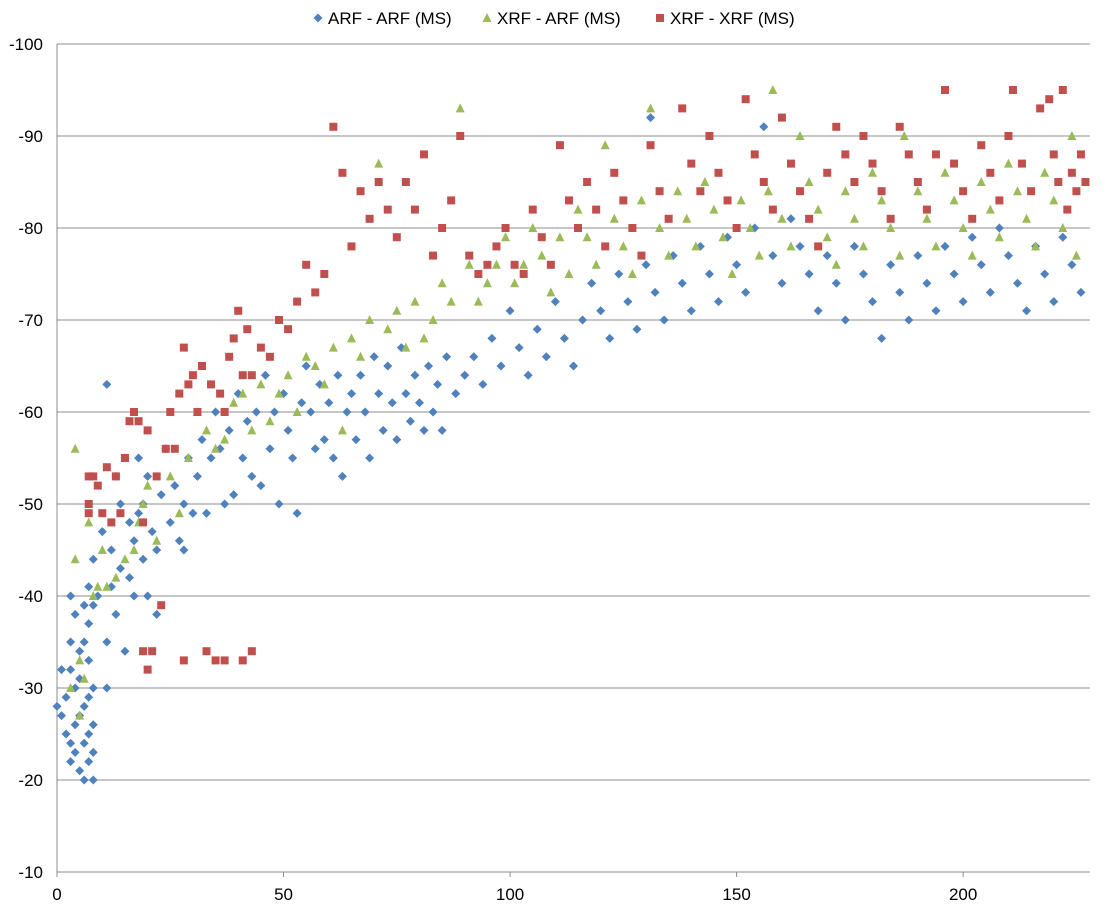  Describe the element at coordinates (26, 44) in the screenshot. I see `y-tick-label: -100` at that location.